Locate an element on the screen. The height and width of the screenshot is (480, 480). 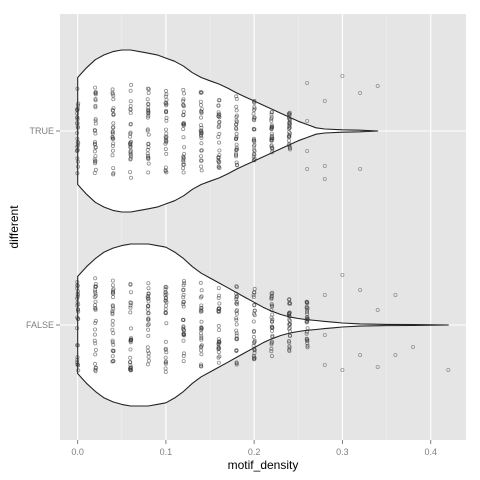
y-tick-label-true: TRUE is located at coordinates (42, 131).